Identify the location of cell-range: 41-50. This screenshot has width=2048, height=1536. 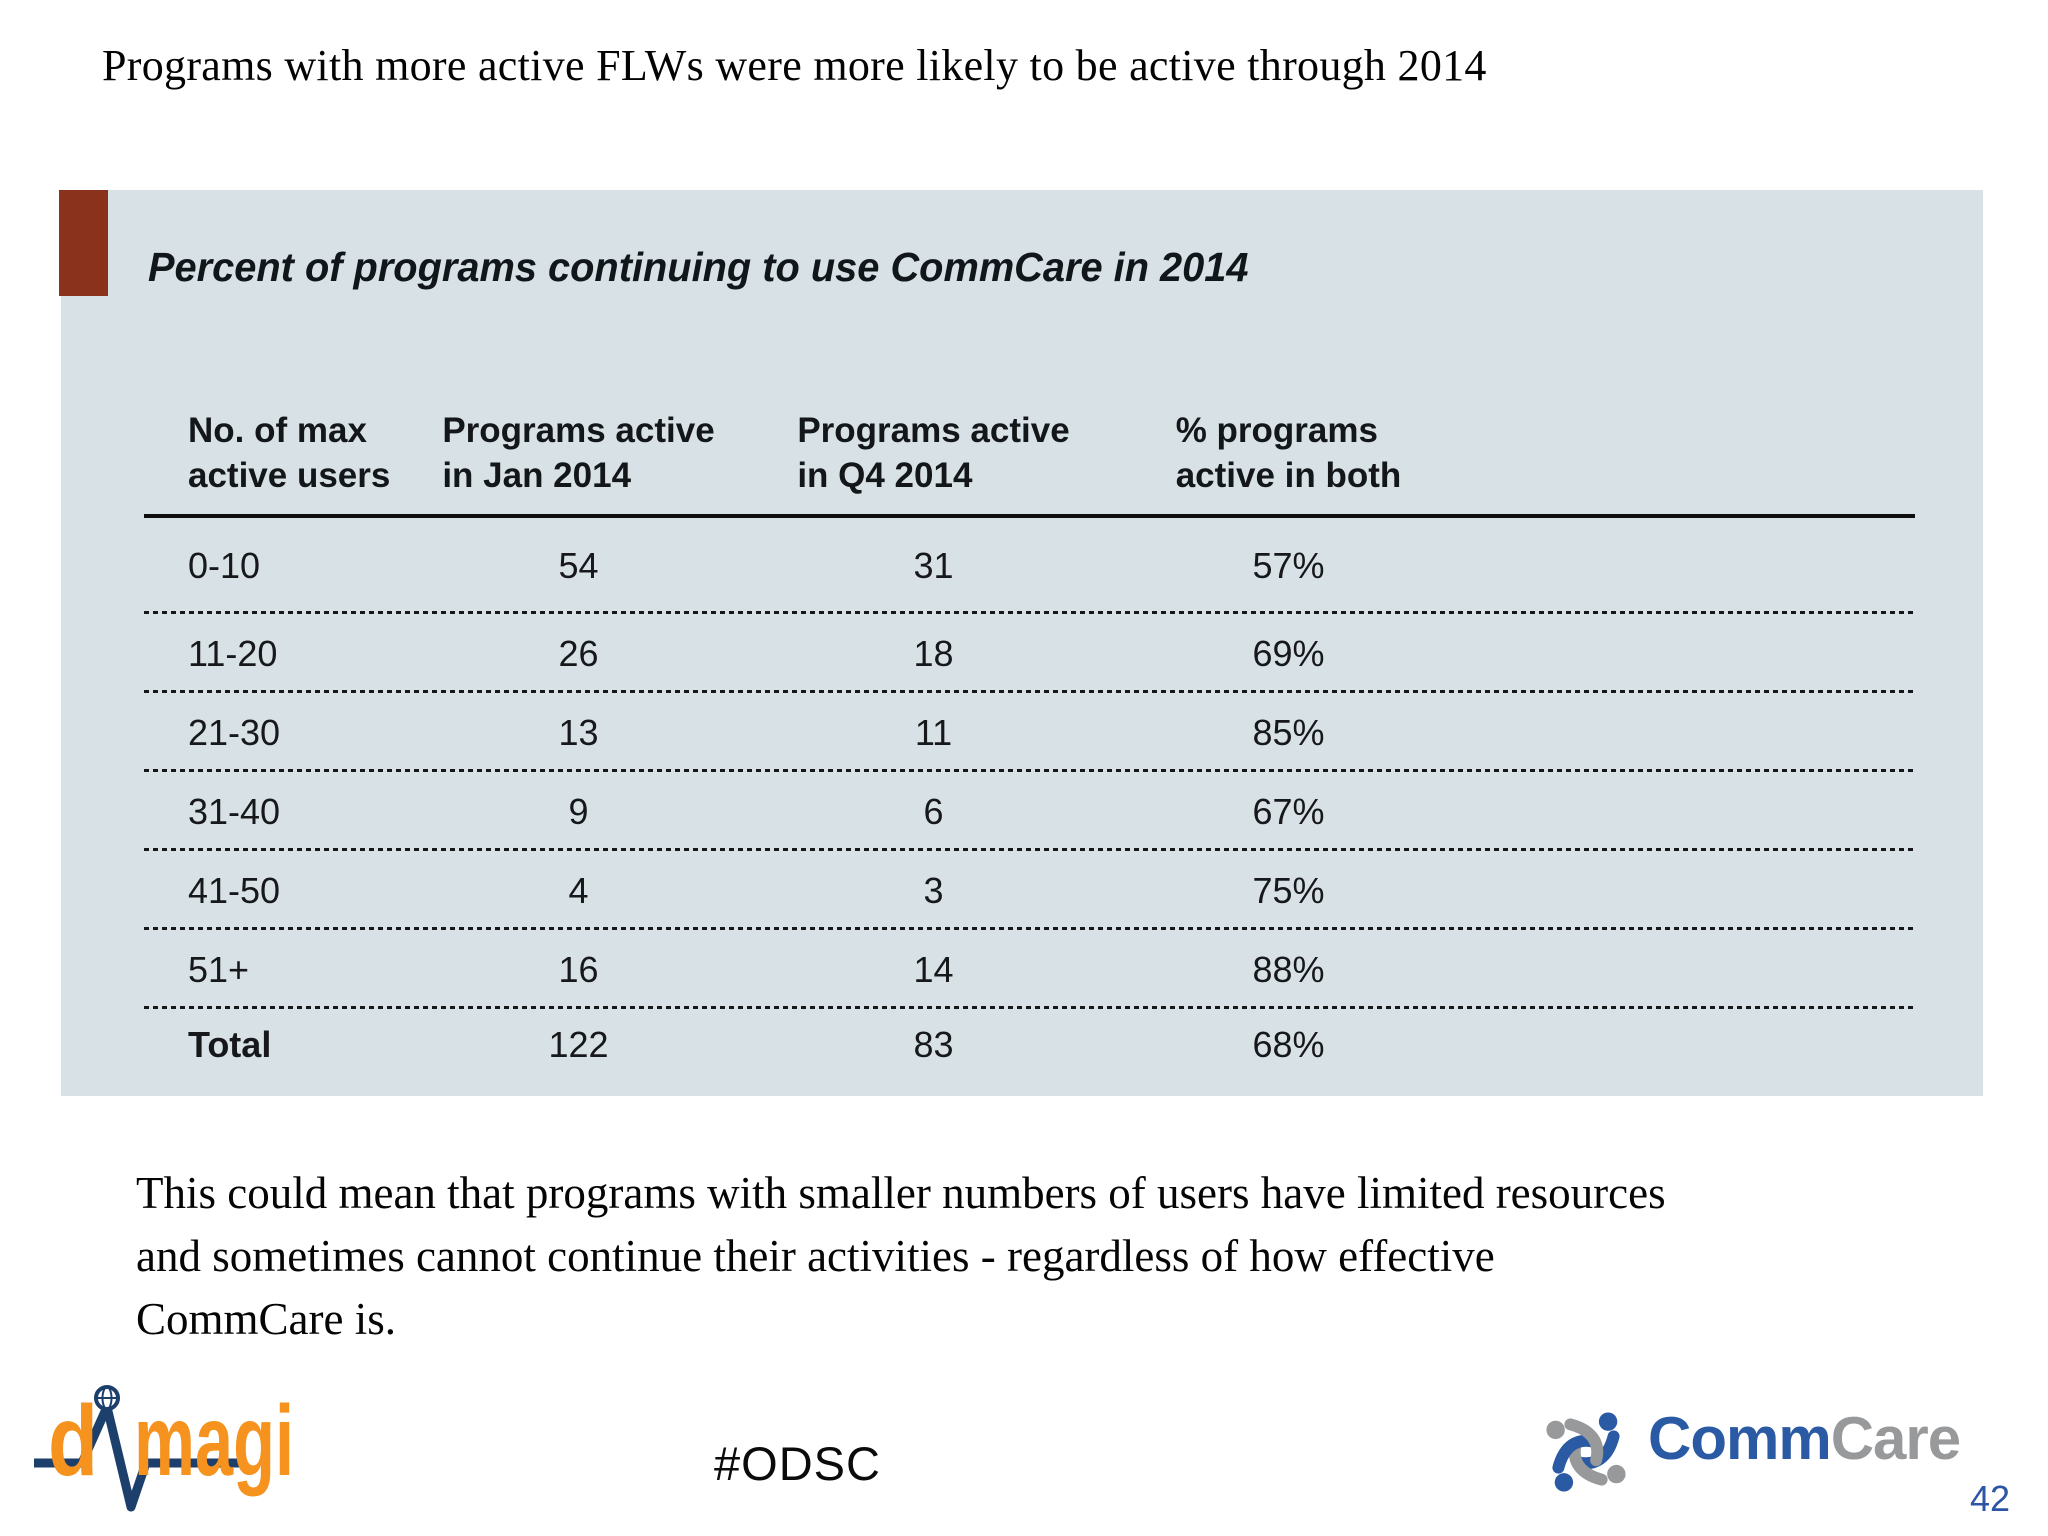
(234, 890).